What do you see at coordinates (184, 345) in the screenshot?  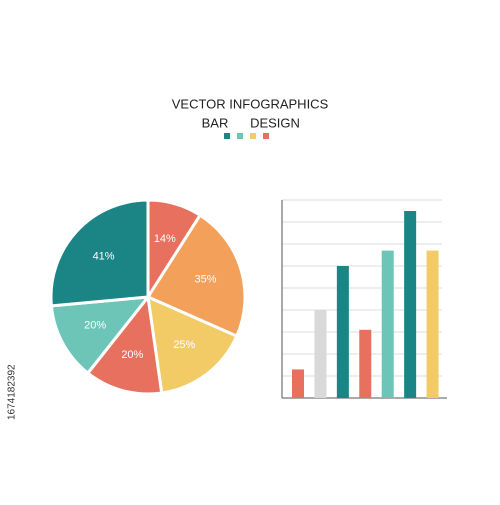 I see `slice-label: 25%` at bounding box center [184, 345].